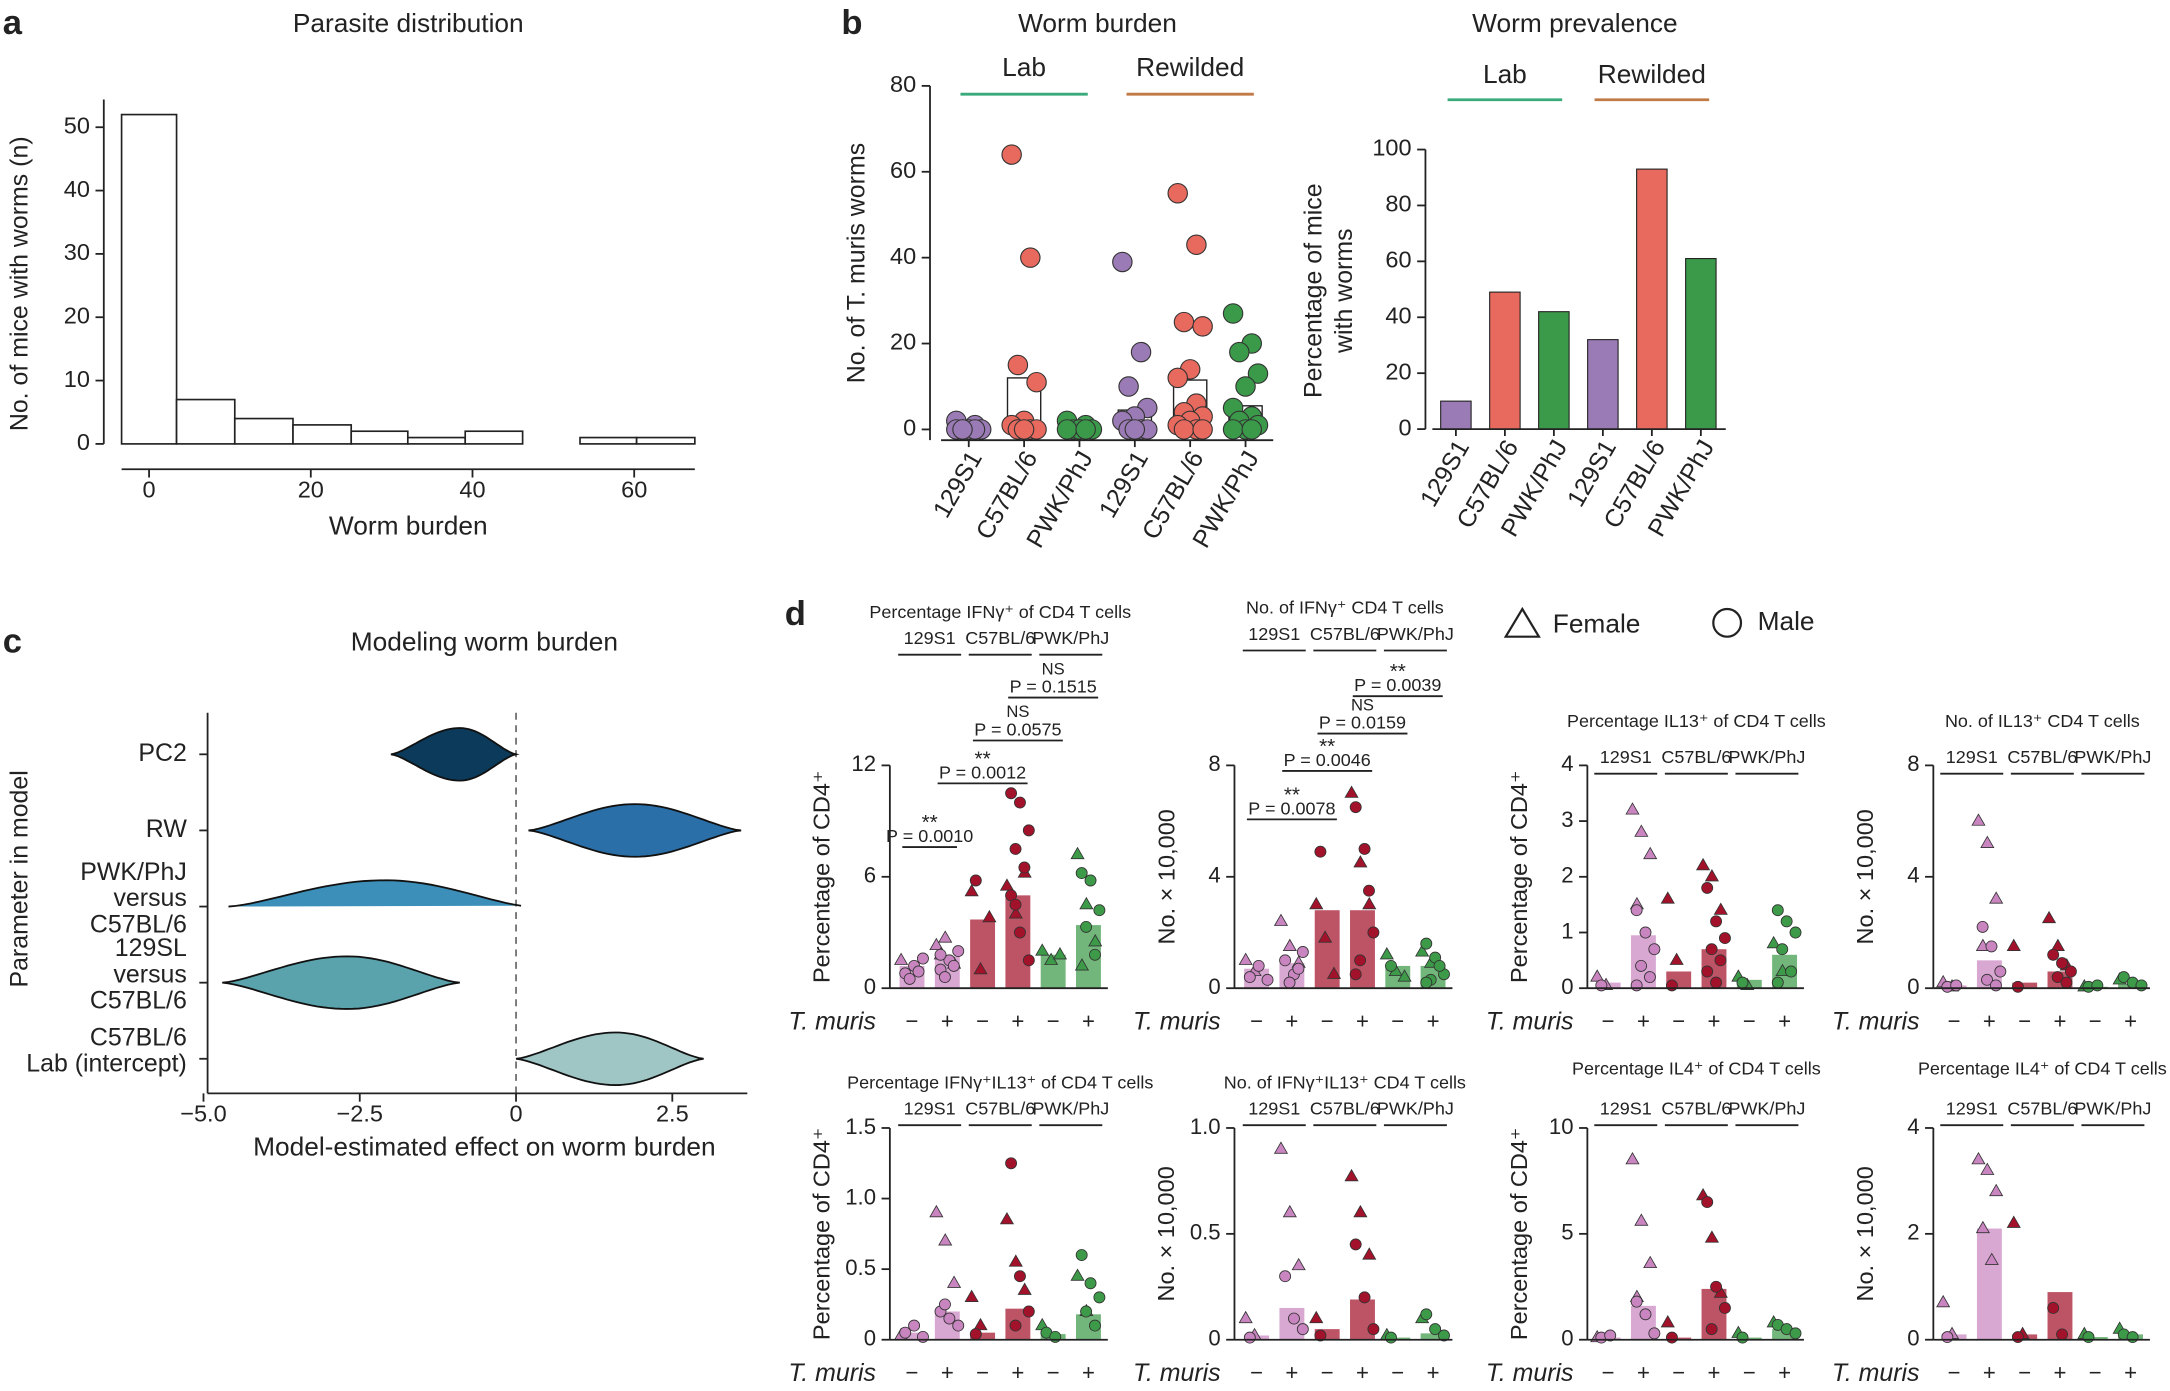 Image resolution: width=2170 pixels, height=1391 pixels. Describe the element at coordinates (77, 315) in the screenshot. I see `y-tick-label: 20` at that location.